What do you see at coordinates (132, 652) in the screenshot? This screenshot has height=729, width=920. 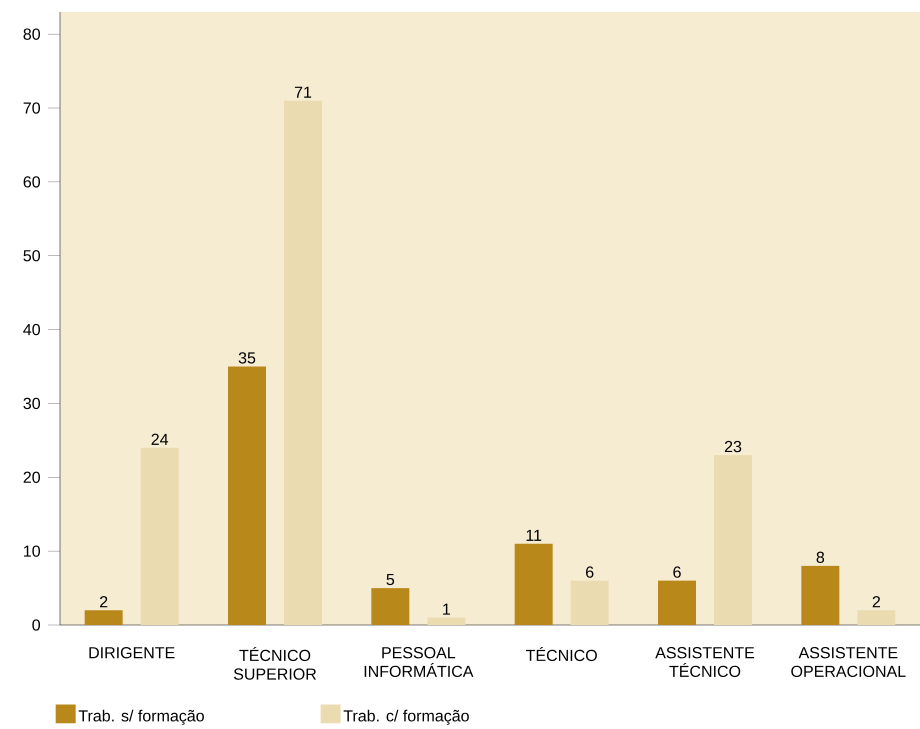 I see `x-tick-label: DIRIGENTE` at bounding box center [132, 652].